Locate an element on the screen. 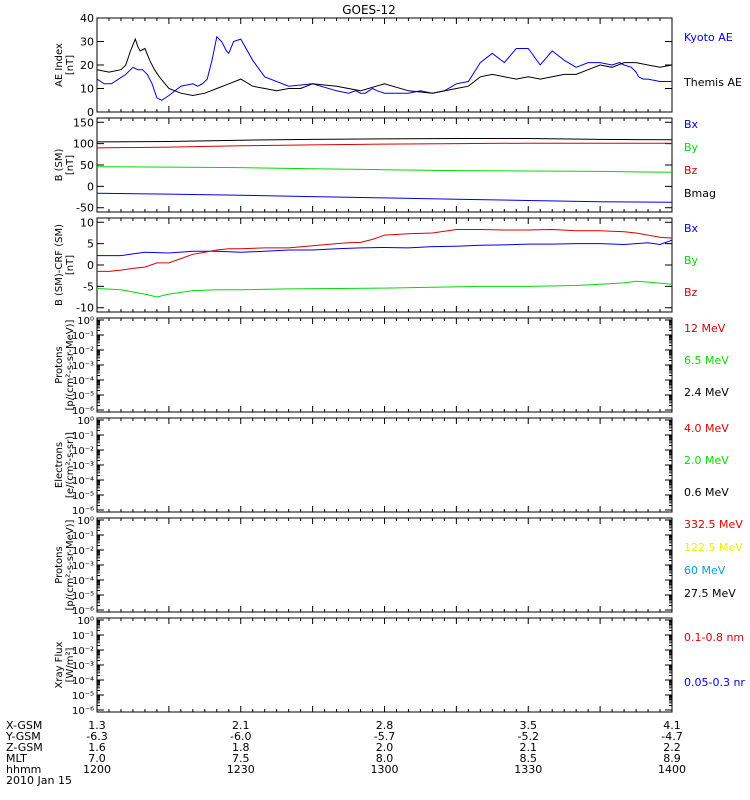 This screenshot has width=750, height=800. x-row-label: X-GSM is located at coordinates (24, 725).